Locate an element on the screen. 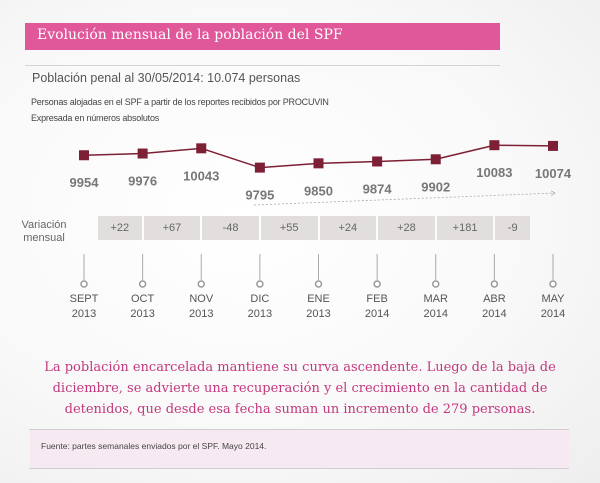  data-value-label: 9902 is located at coordinates (435, 186).